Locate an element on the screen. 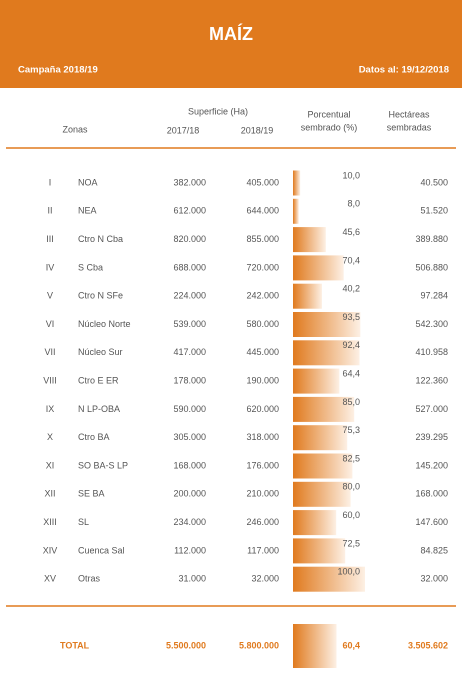 The image size is (462, 675). area-2018-19: 720.000 is located at coordinates (262, 267).